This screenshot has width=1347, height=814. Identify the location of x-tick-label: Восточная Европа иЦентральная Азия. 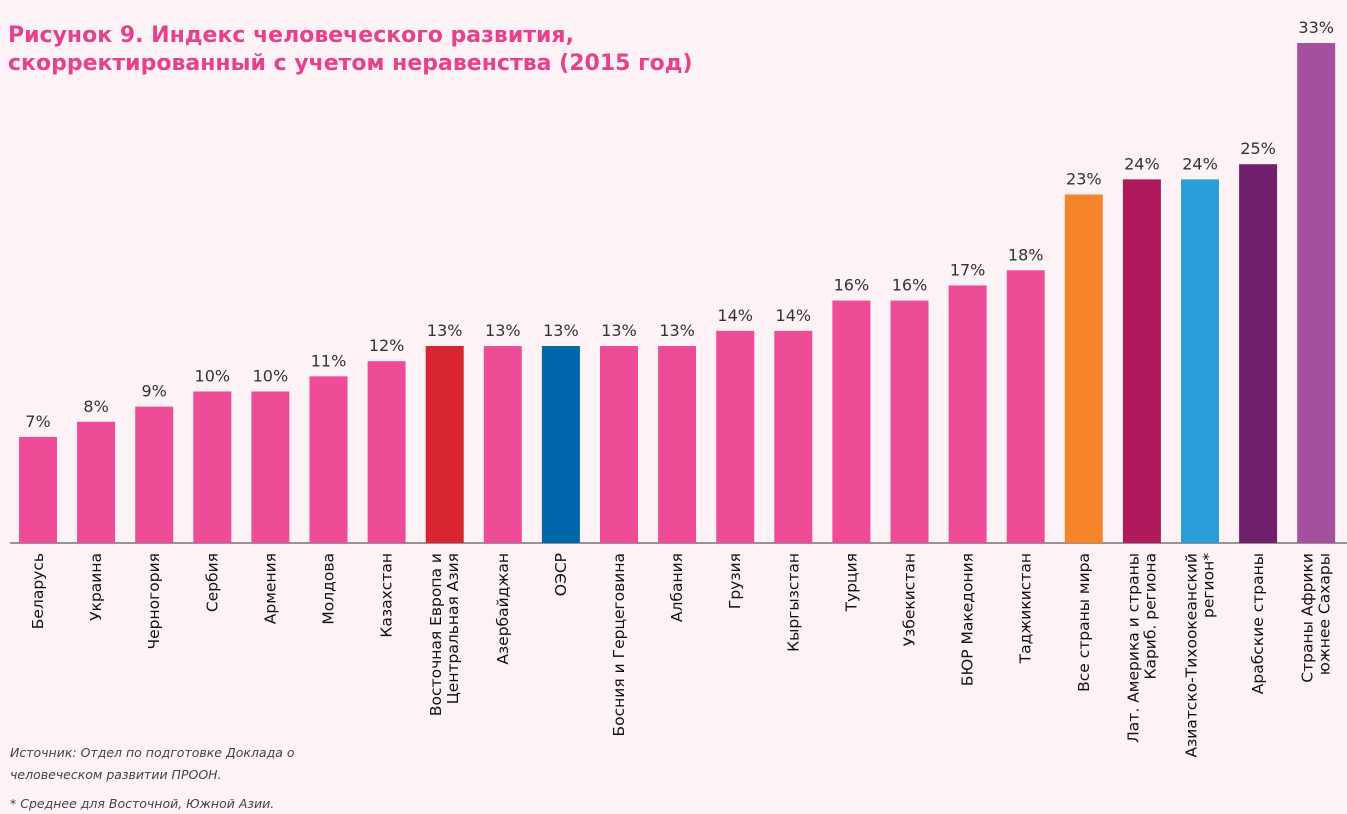
(444, 634).